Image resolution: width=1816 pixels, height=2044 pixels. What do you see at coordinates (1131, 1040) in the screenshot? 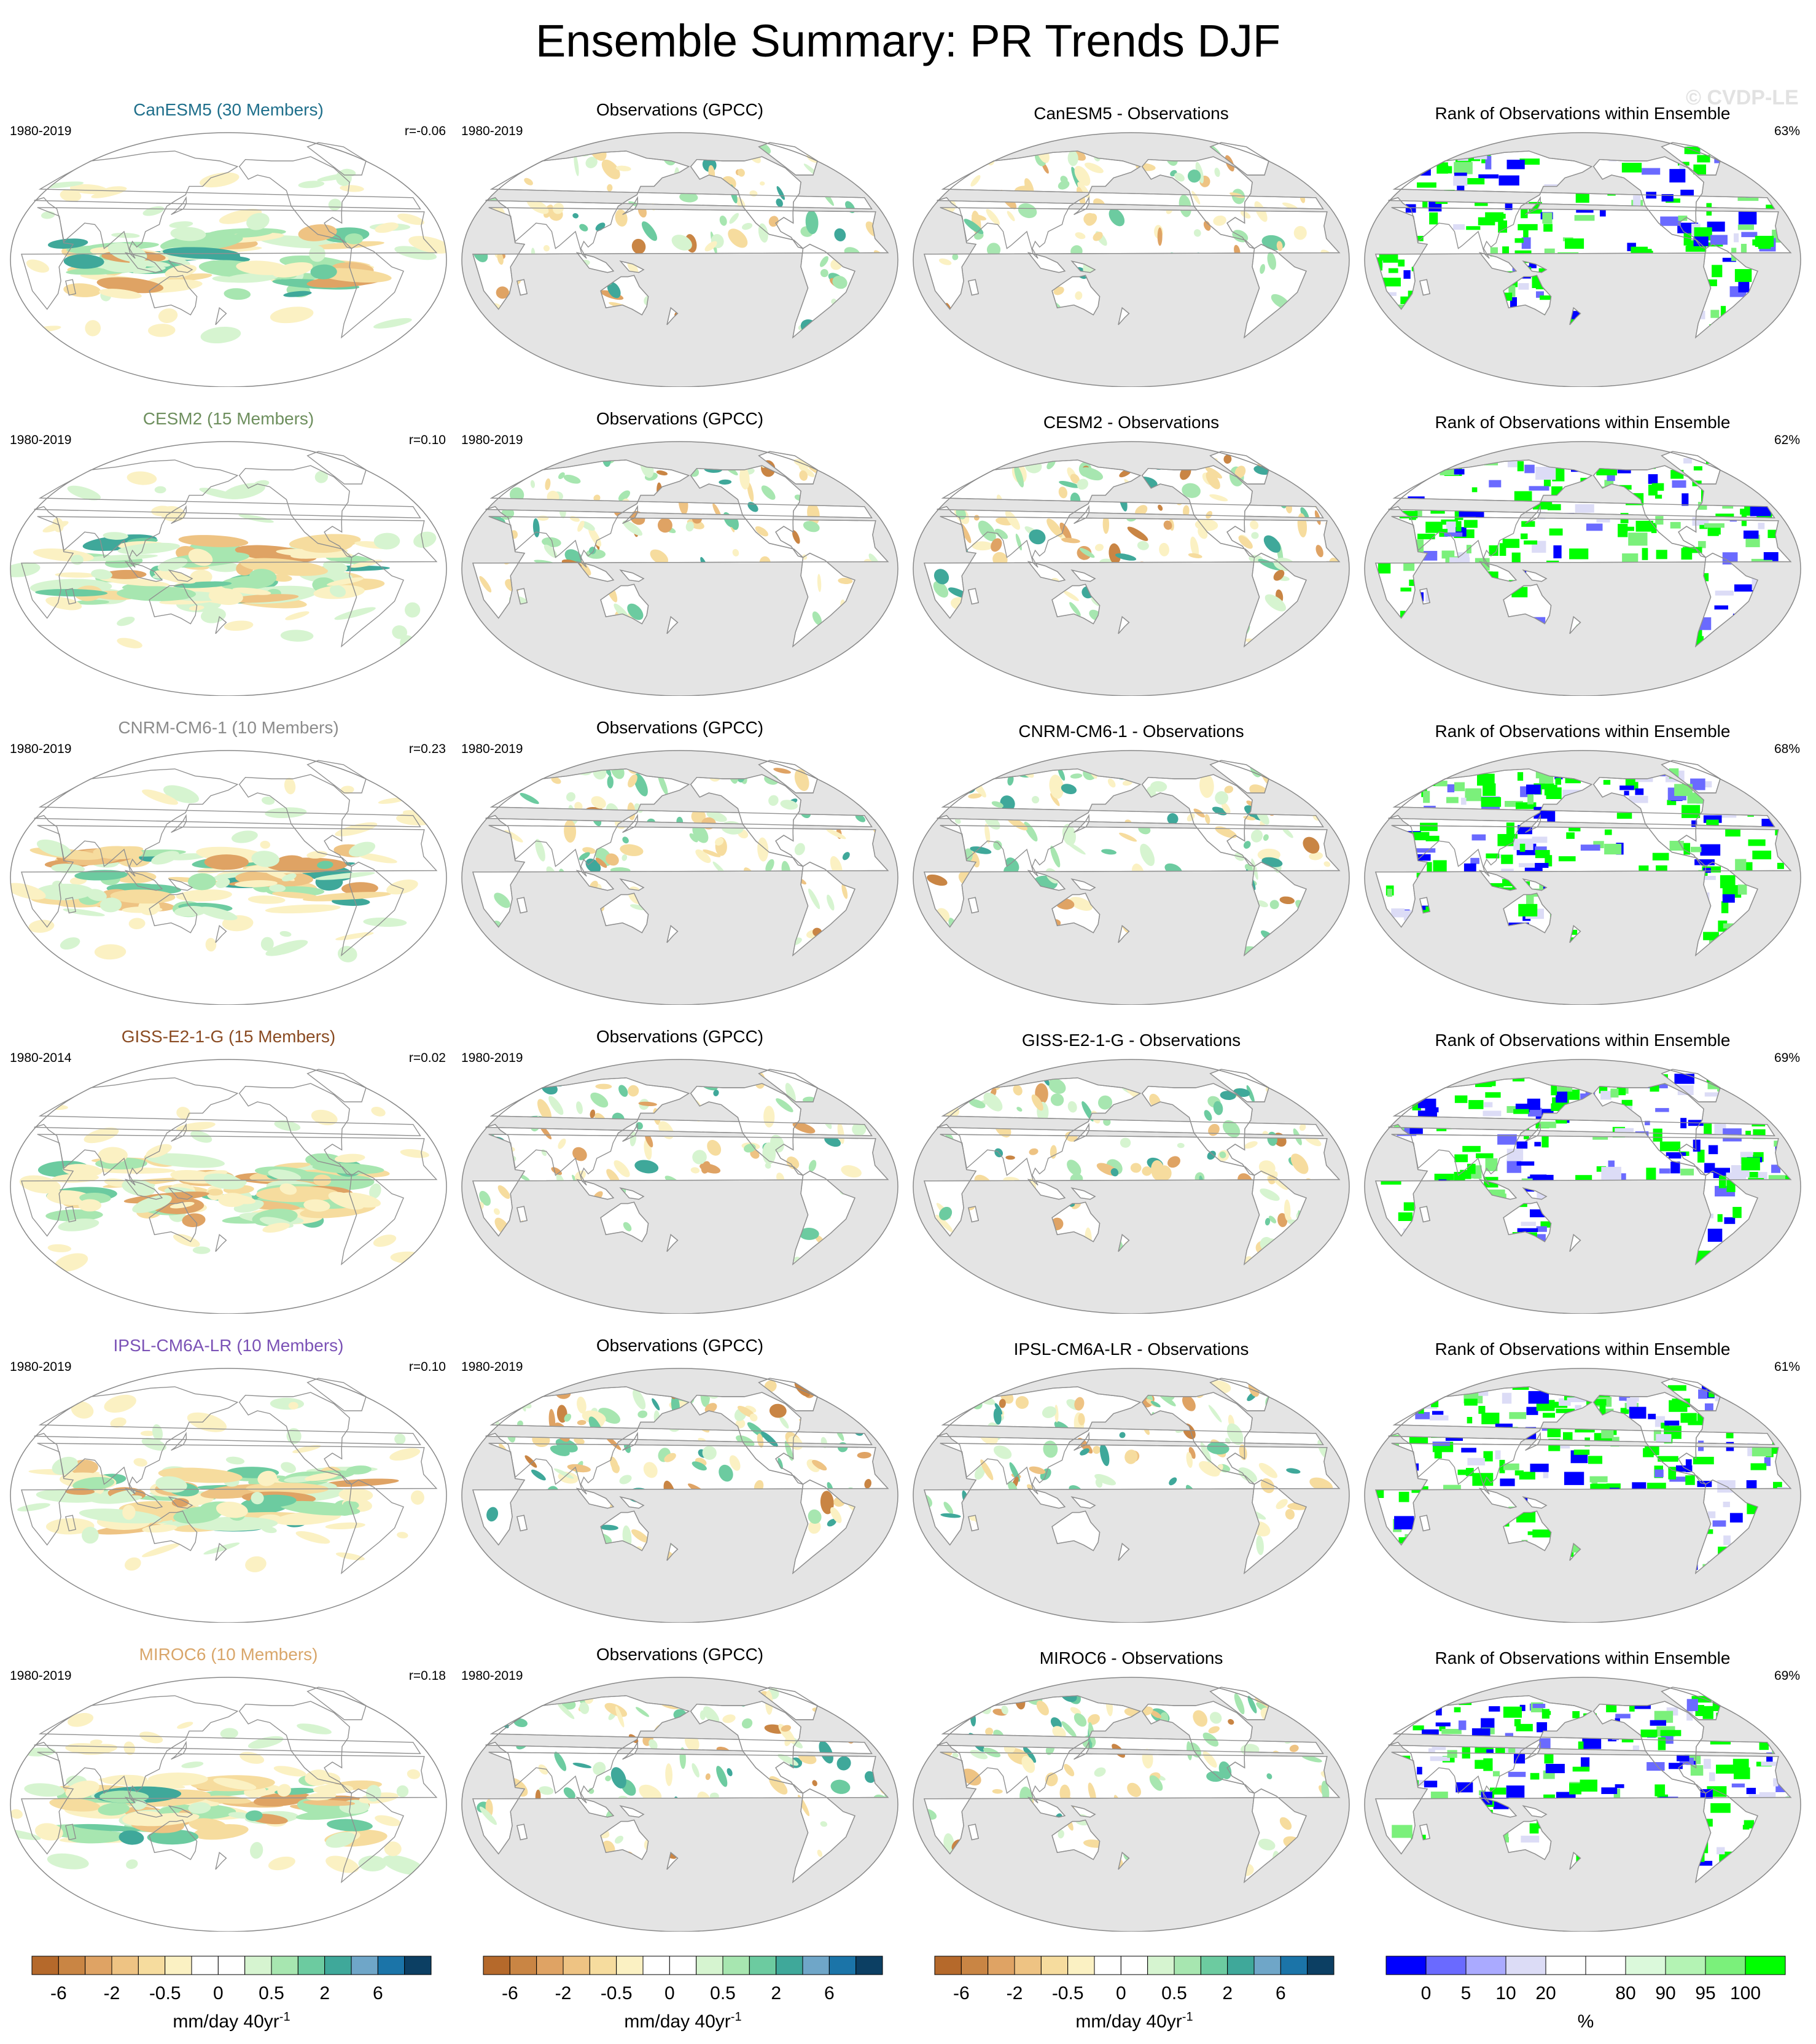
I see `panel-title: GISS-E2-1-G - Observations` at bounding box center [1131, 1040].